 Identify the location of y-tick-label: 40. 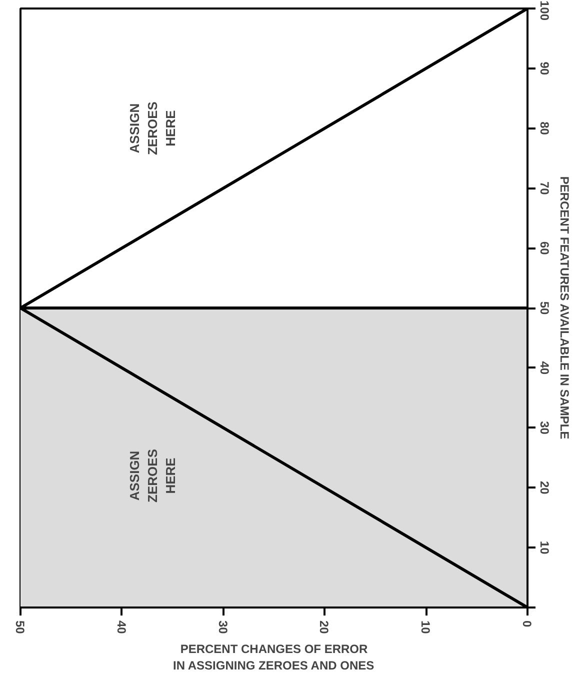
(545, 368).